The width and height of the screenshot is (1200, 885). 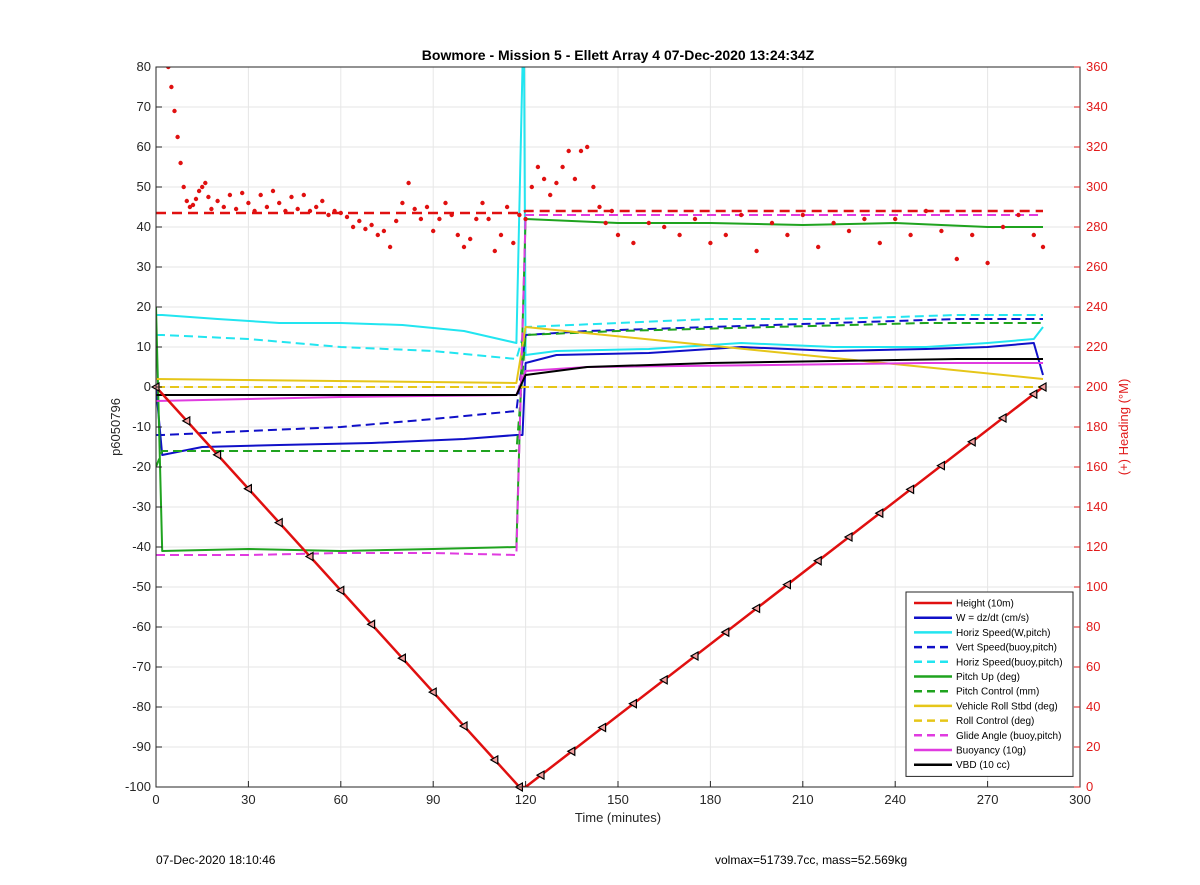 What do you see at coordinates (983, 765) in the screenshot?
I see `legend-label-vbd-10-cc: VBD (10 cc)` at bounding box center [983, 765].